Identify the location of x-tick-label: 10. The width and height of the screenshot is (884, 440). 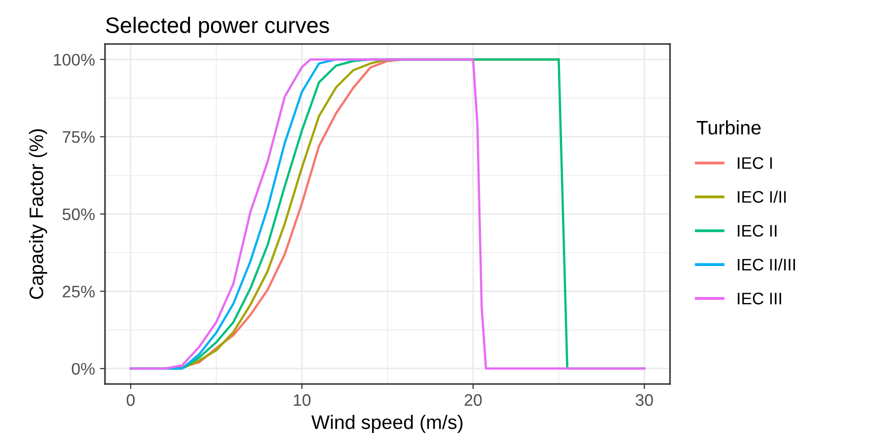
(302, 400).